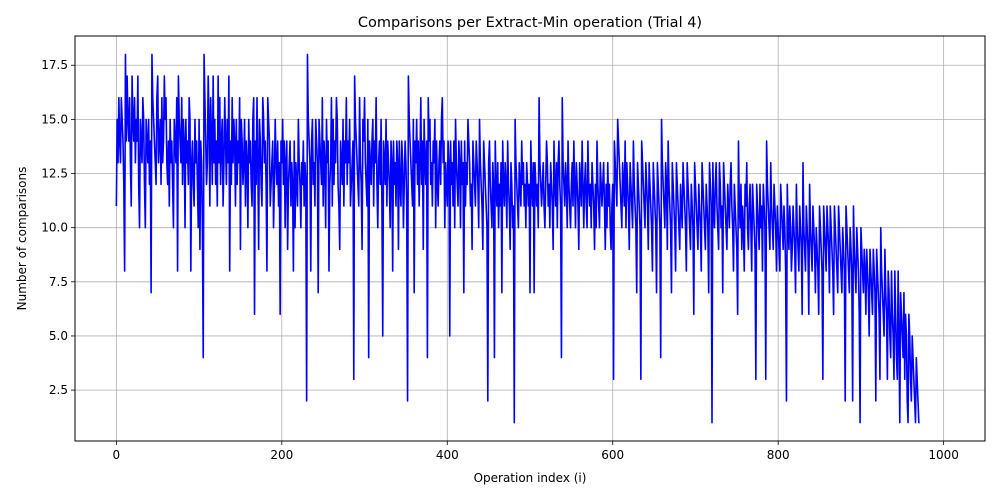 Image resolution: width=1000 pixels, height=500 pixels. I want to click on x-tick-label: 1000, so click(943, 455).